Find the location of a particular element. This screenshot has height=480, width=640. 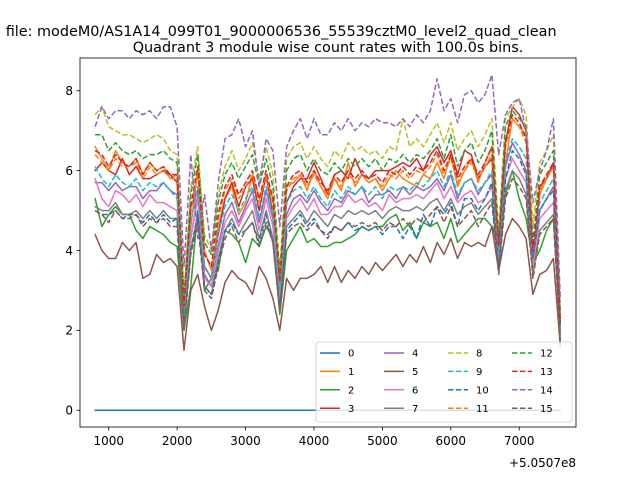

legend-entry-2: 2 is located at coordinates (337, 390).